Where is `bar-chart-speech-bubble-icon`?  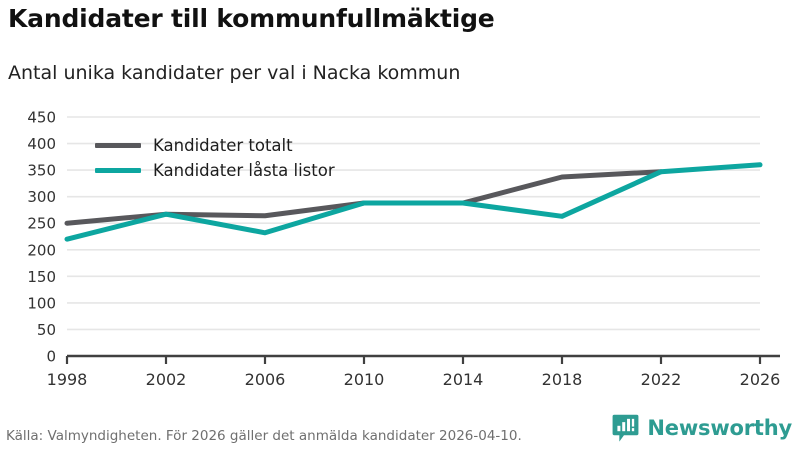
bar-chart-speech-bubble-icon is located at coordinates (625, 428).